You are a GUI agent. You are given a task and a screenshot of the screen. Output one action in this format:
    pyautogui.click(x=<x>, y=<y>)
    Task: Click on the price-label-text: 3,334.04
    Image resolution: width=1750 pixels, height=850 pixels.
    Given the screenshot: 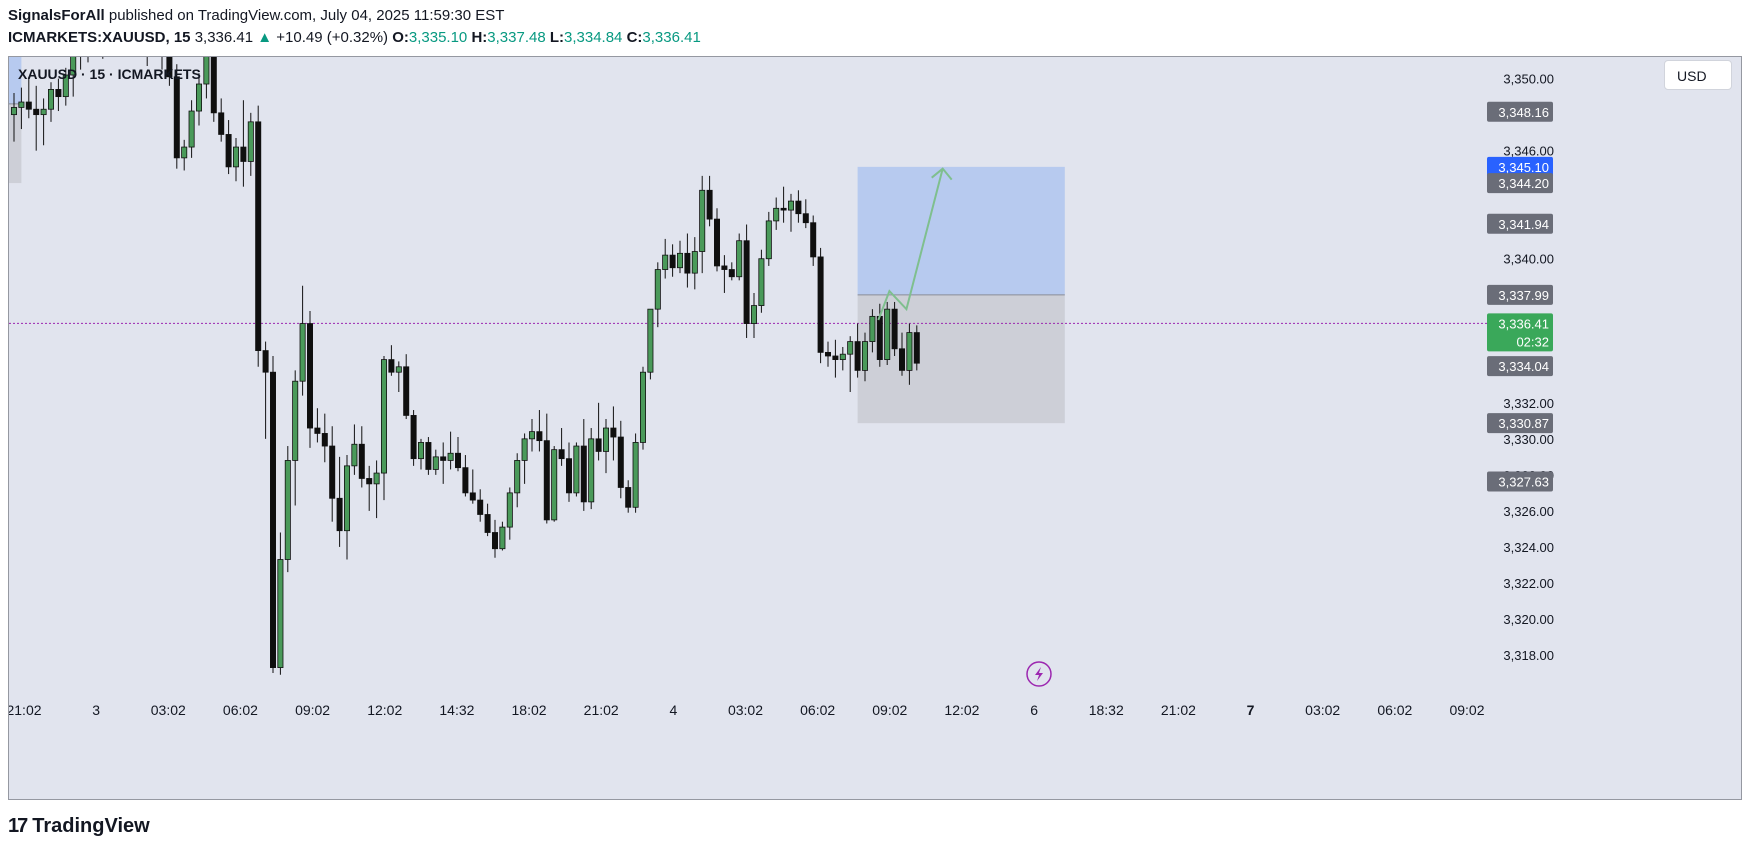 What is the action you would take?
    pyautogui.click(x=1523, y=366)
    